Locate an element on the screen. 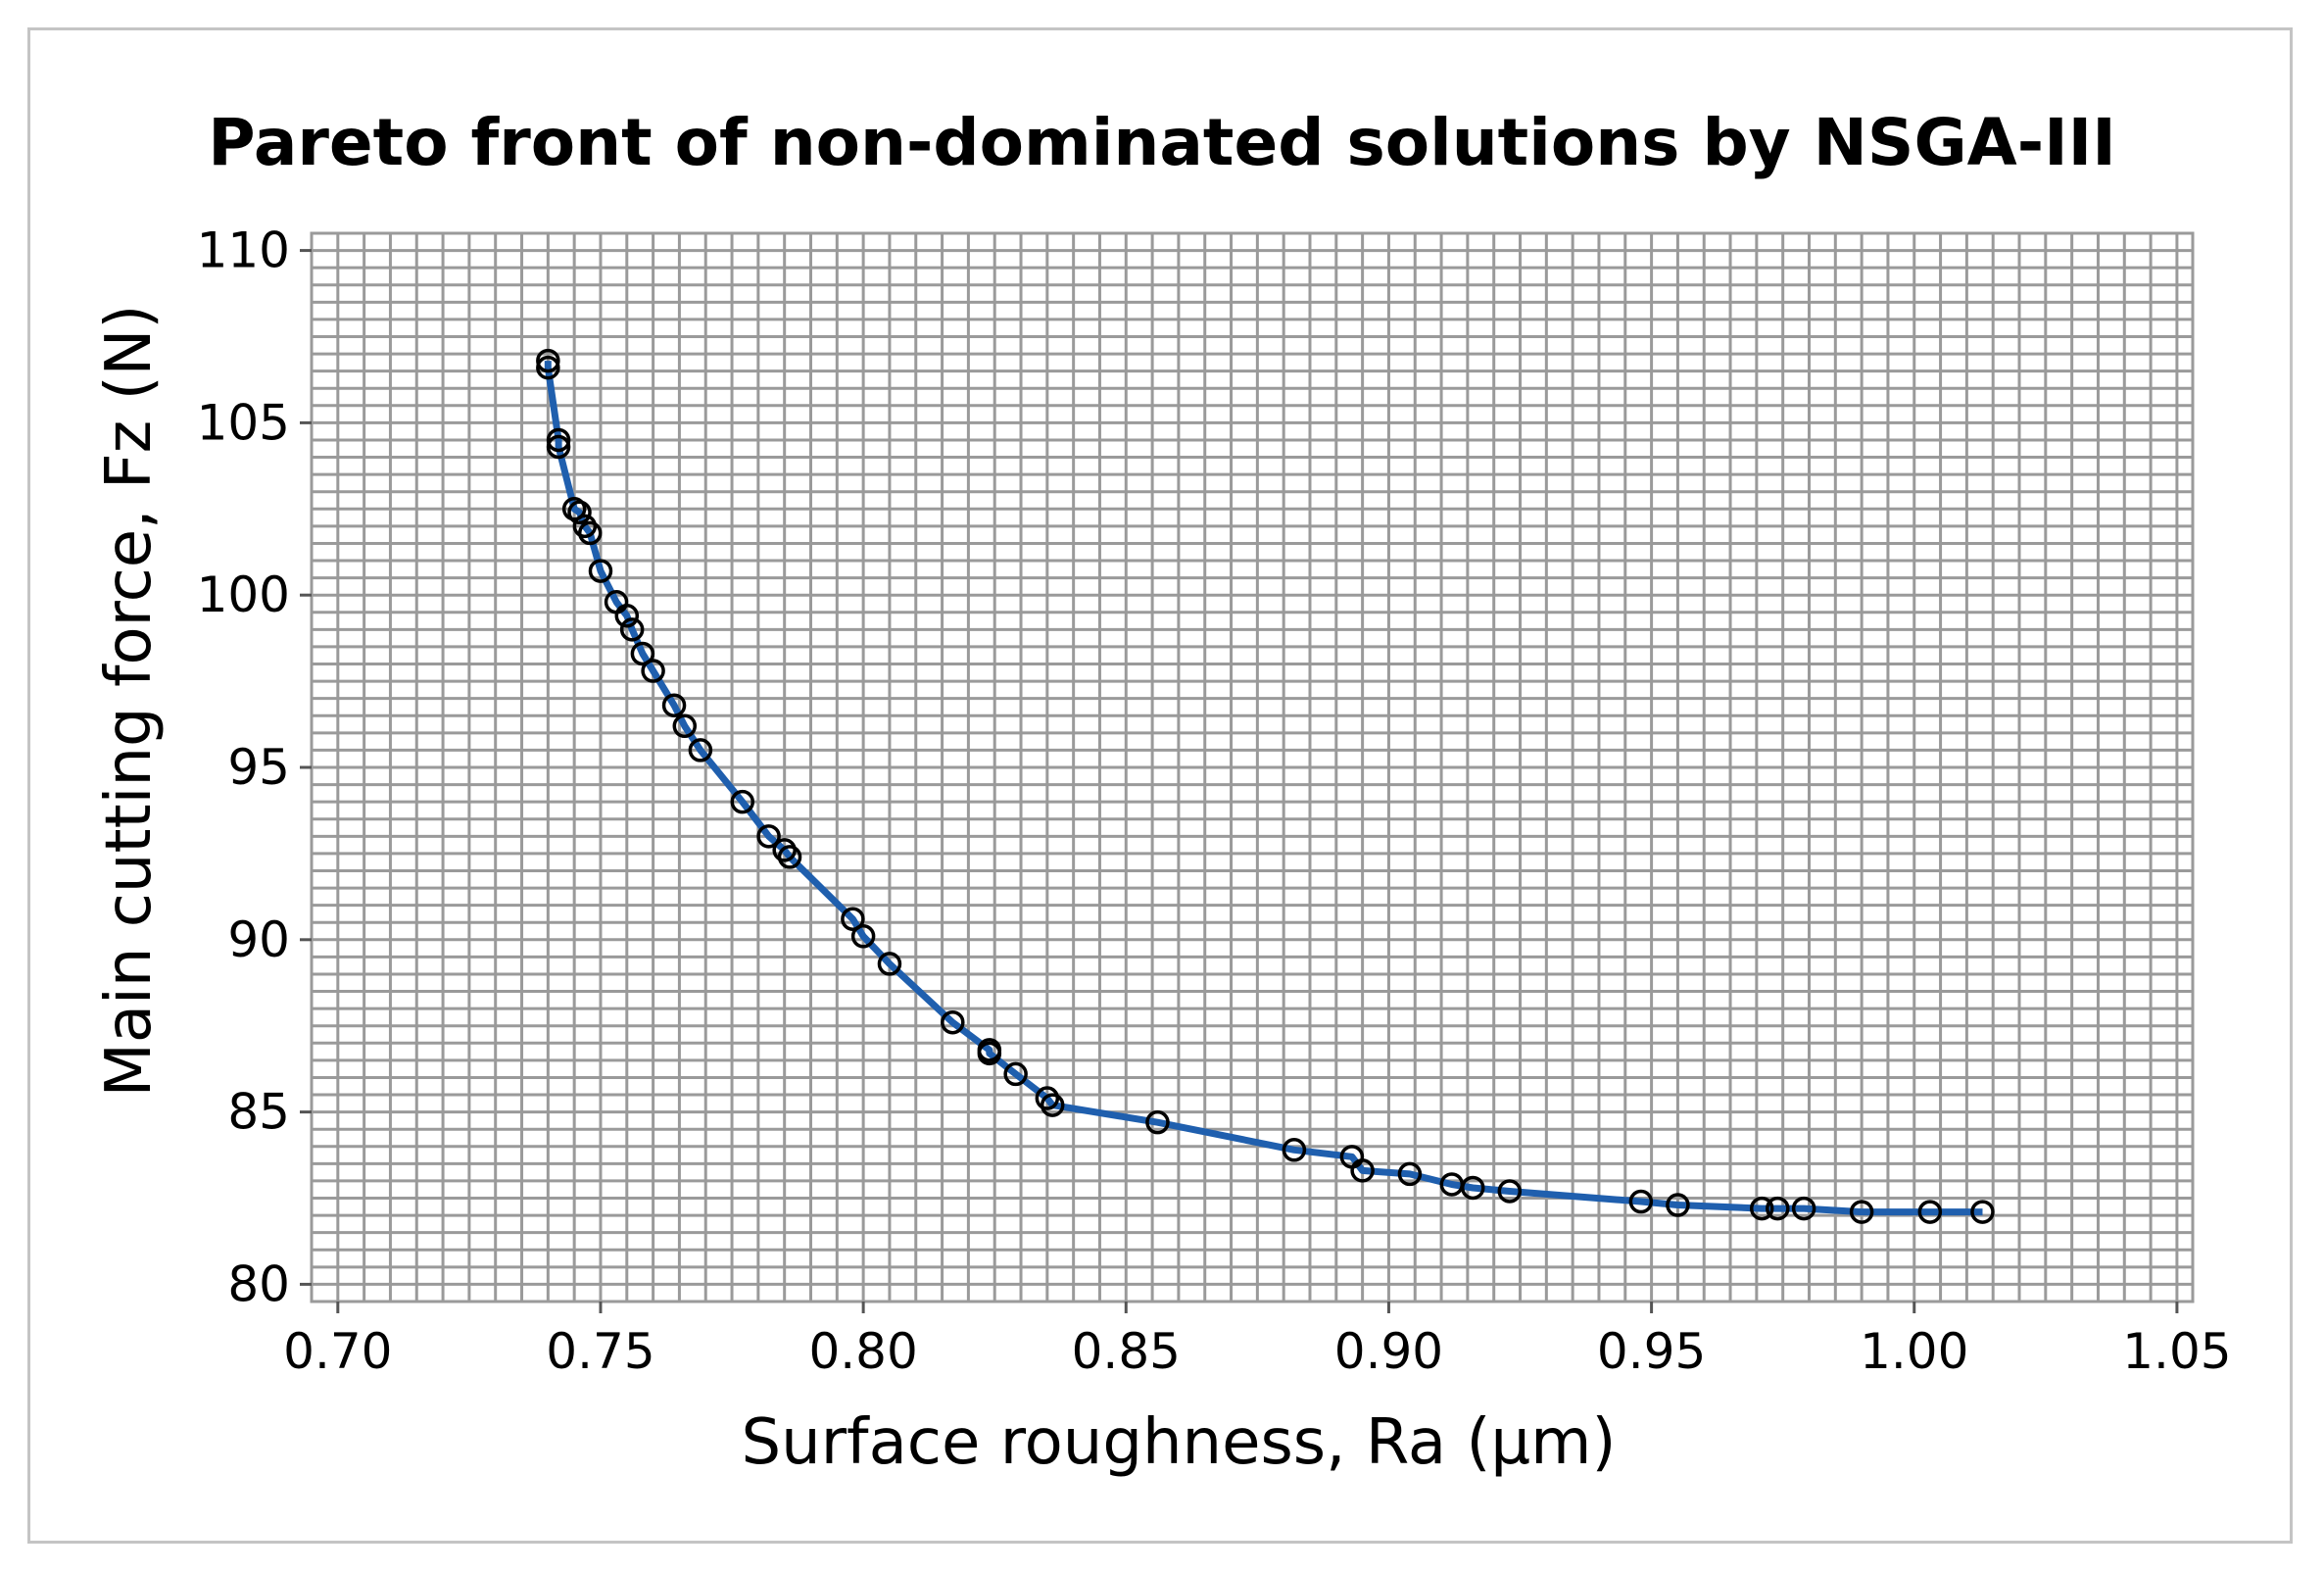  x-axis-label: Surface roughness, Ra (µm) is located at coordinates (1179, 1443).